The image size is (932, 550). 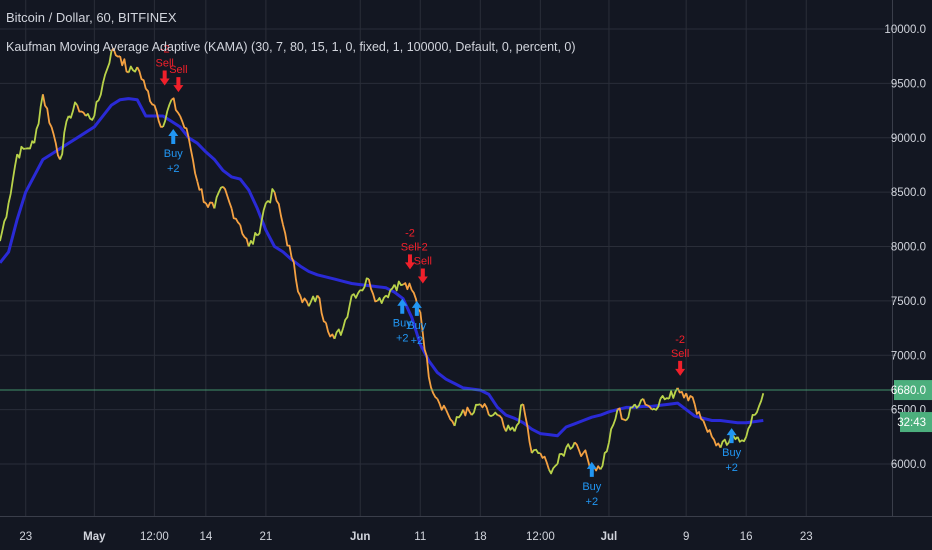 I want to click on symbol-title: Bitcoin / Dollar, 60, BITFINEX, so click(x=91, y=17).